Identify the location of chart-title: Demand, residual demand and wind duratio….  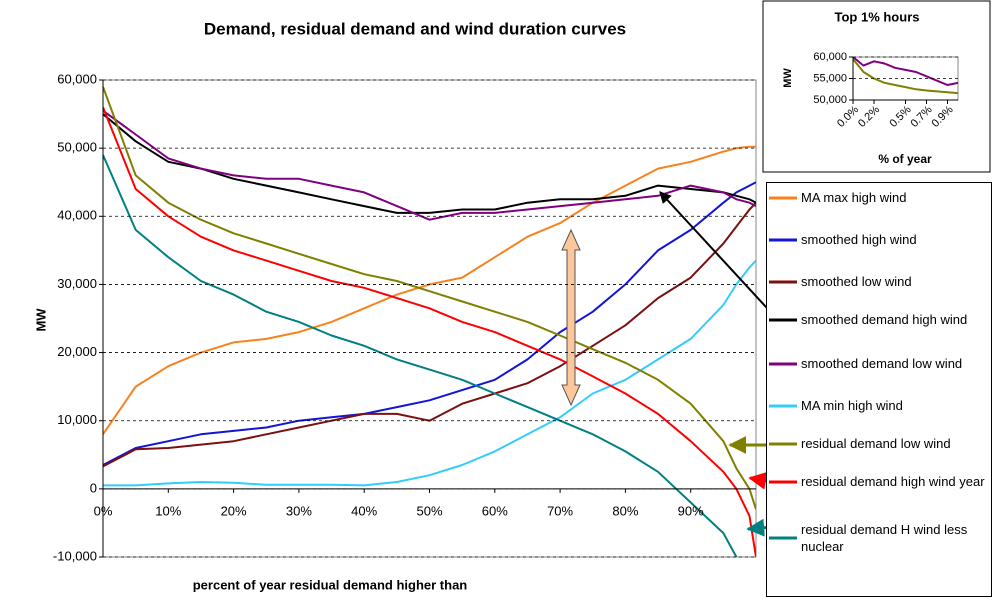
(415, 28).